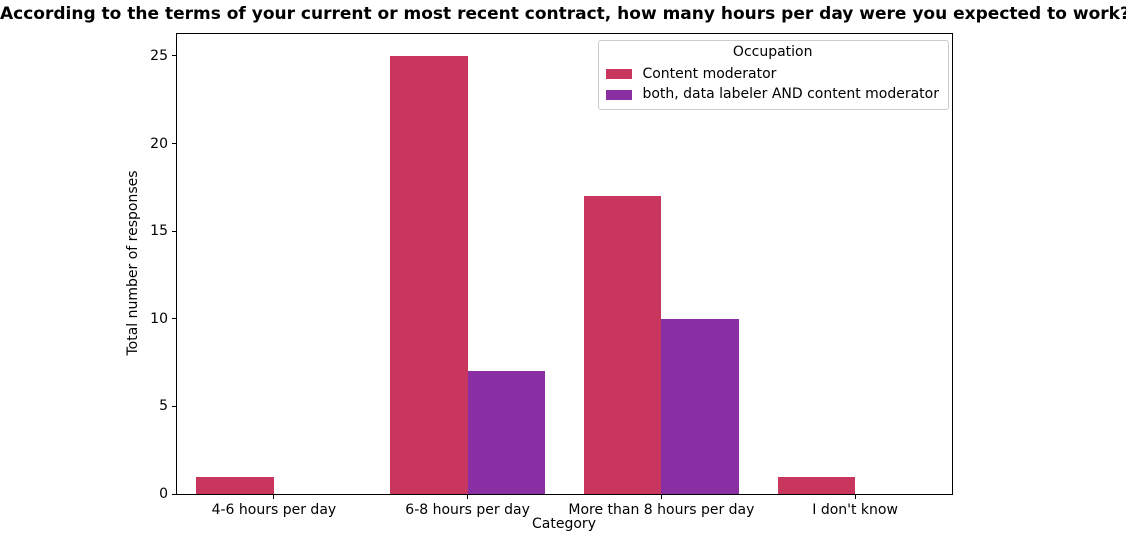  I want to click on y-tick-label: 25, so click(159, 55).